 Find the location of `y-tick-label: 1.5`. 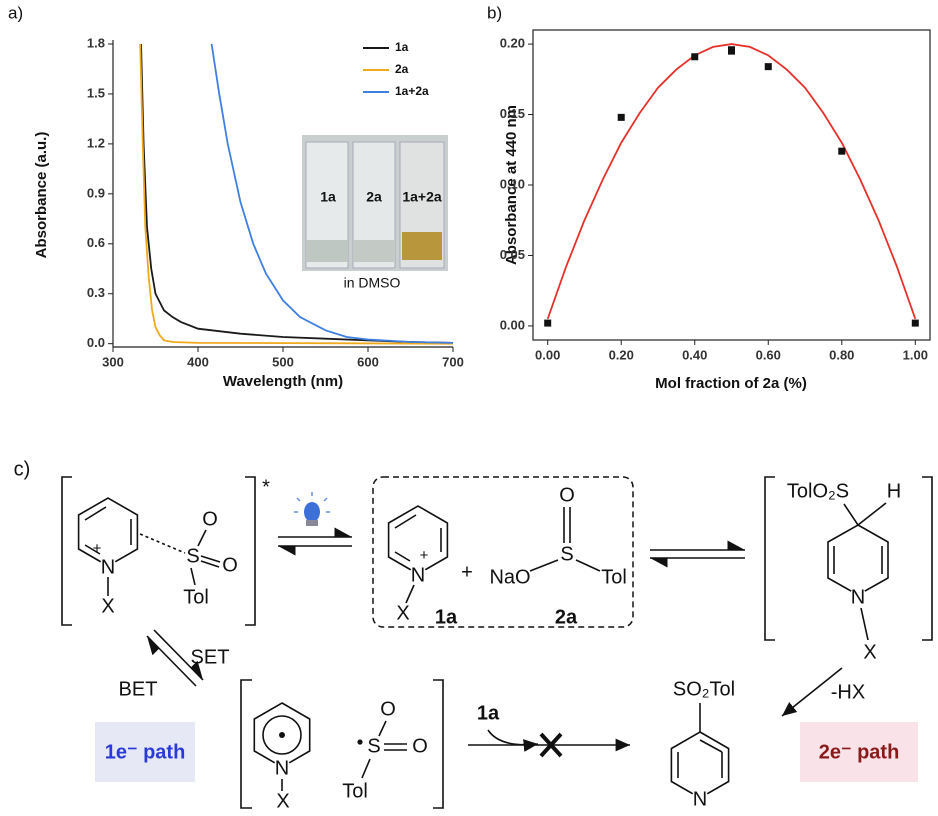

y-tick-label: 1.5 is located at coordinates (96, 92).